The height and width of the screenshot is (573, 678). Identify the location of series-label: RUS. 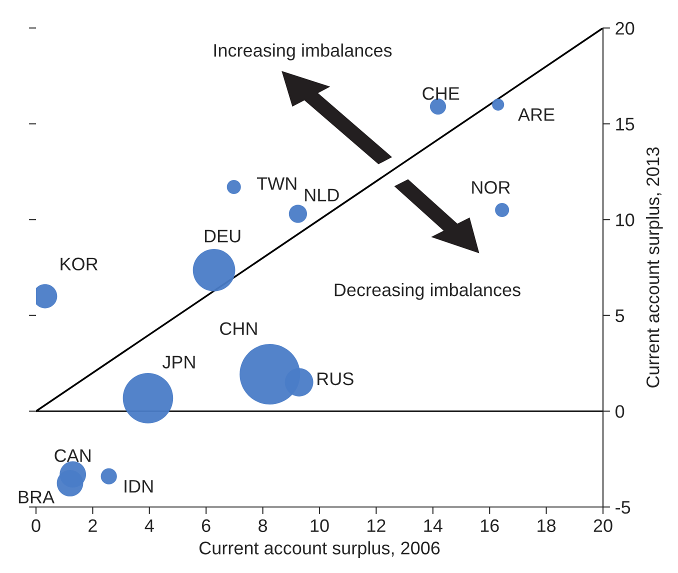
(336, 379).